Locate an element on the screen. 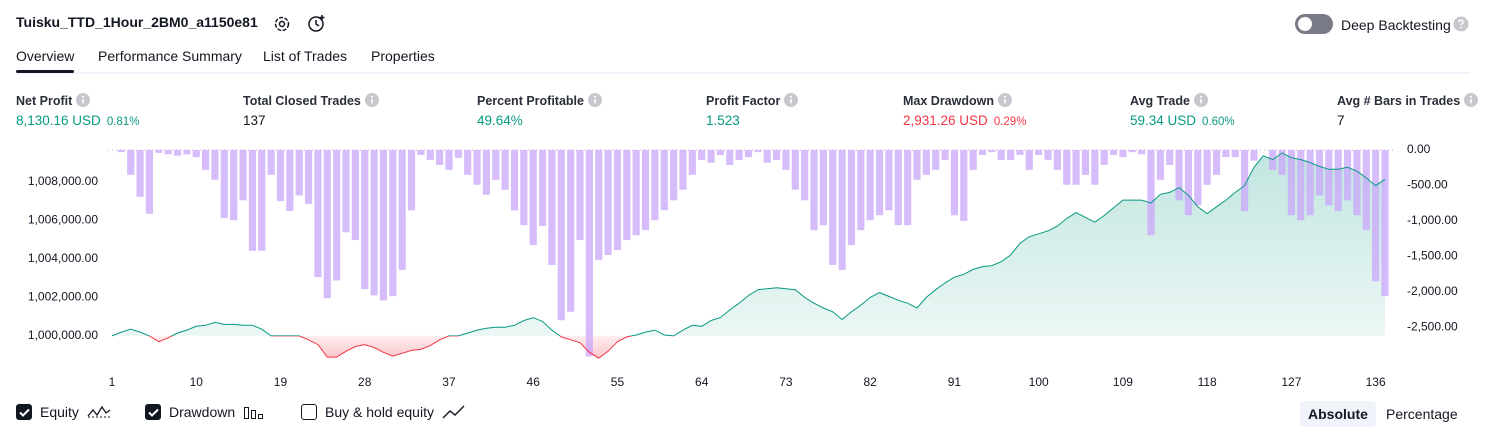 The height and width of the screenshot is (438, 1486). help-icon is located at coordinates (1461, 24).